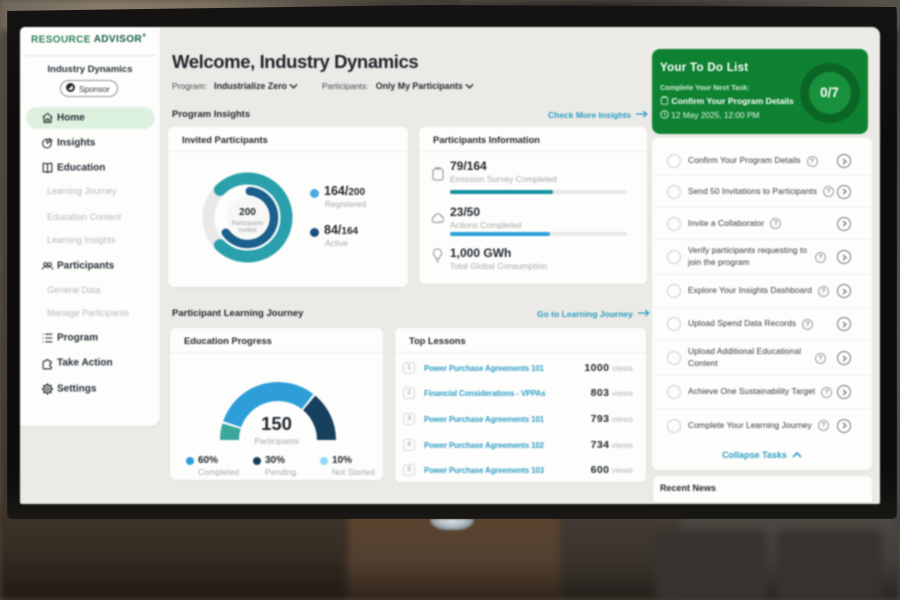 The width and height of the screenshot is (900, 600). Describe the element at coordinates (247, 212) in the screenshot. I see `svg-text: 200` at that location.